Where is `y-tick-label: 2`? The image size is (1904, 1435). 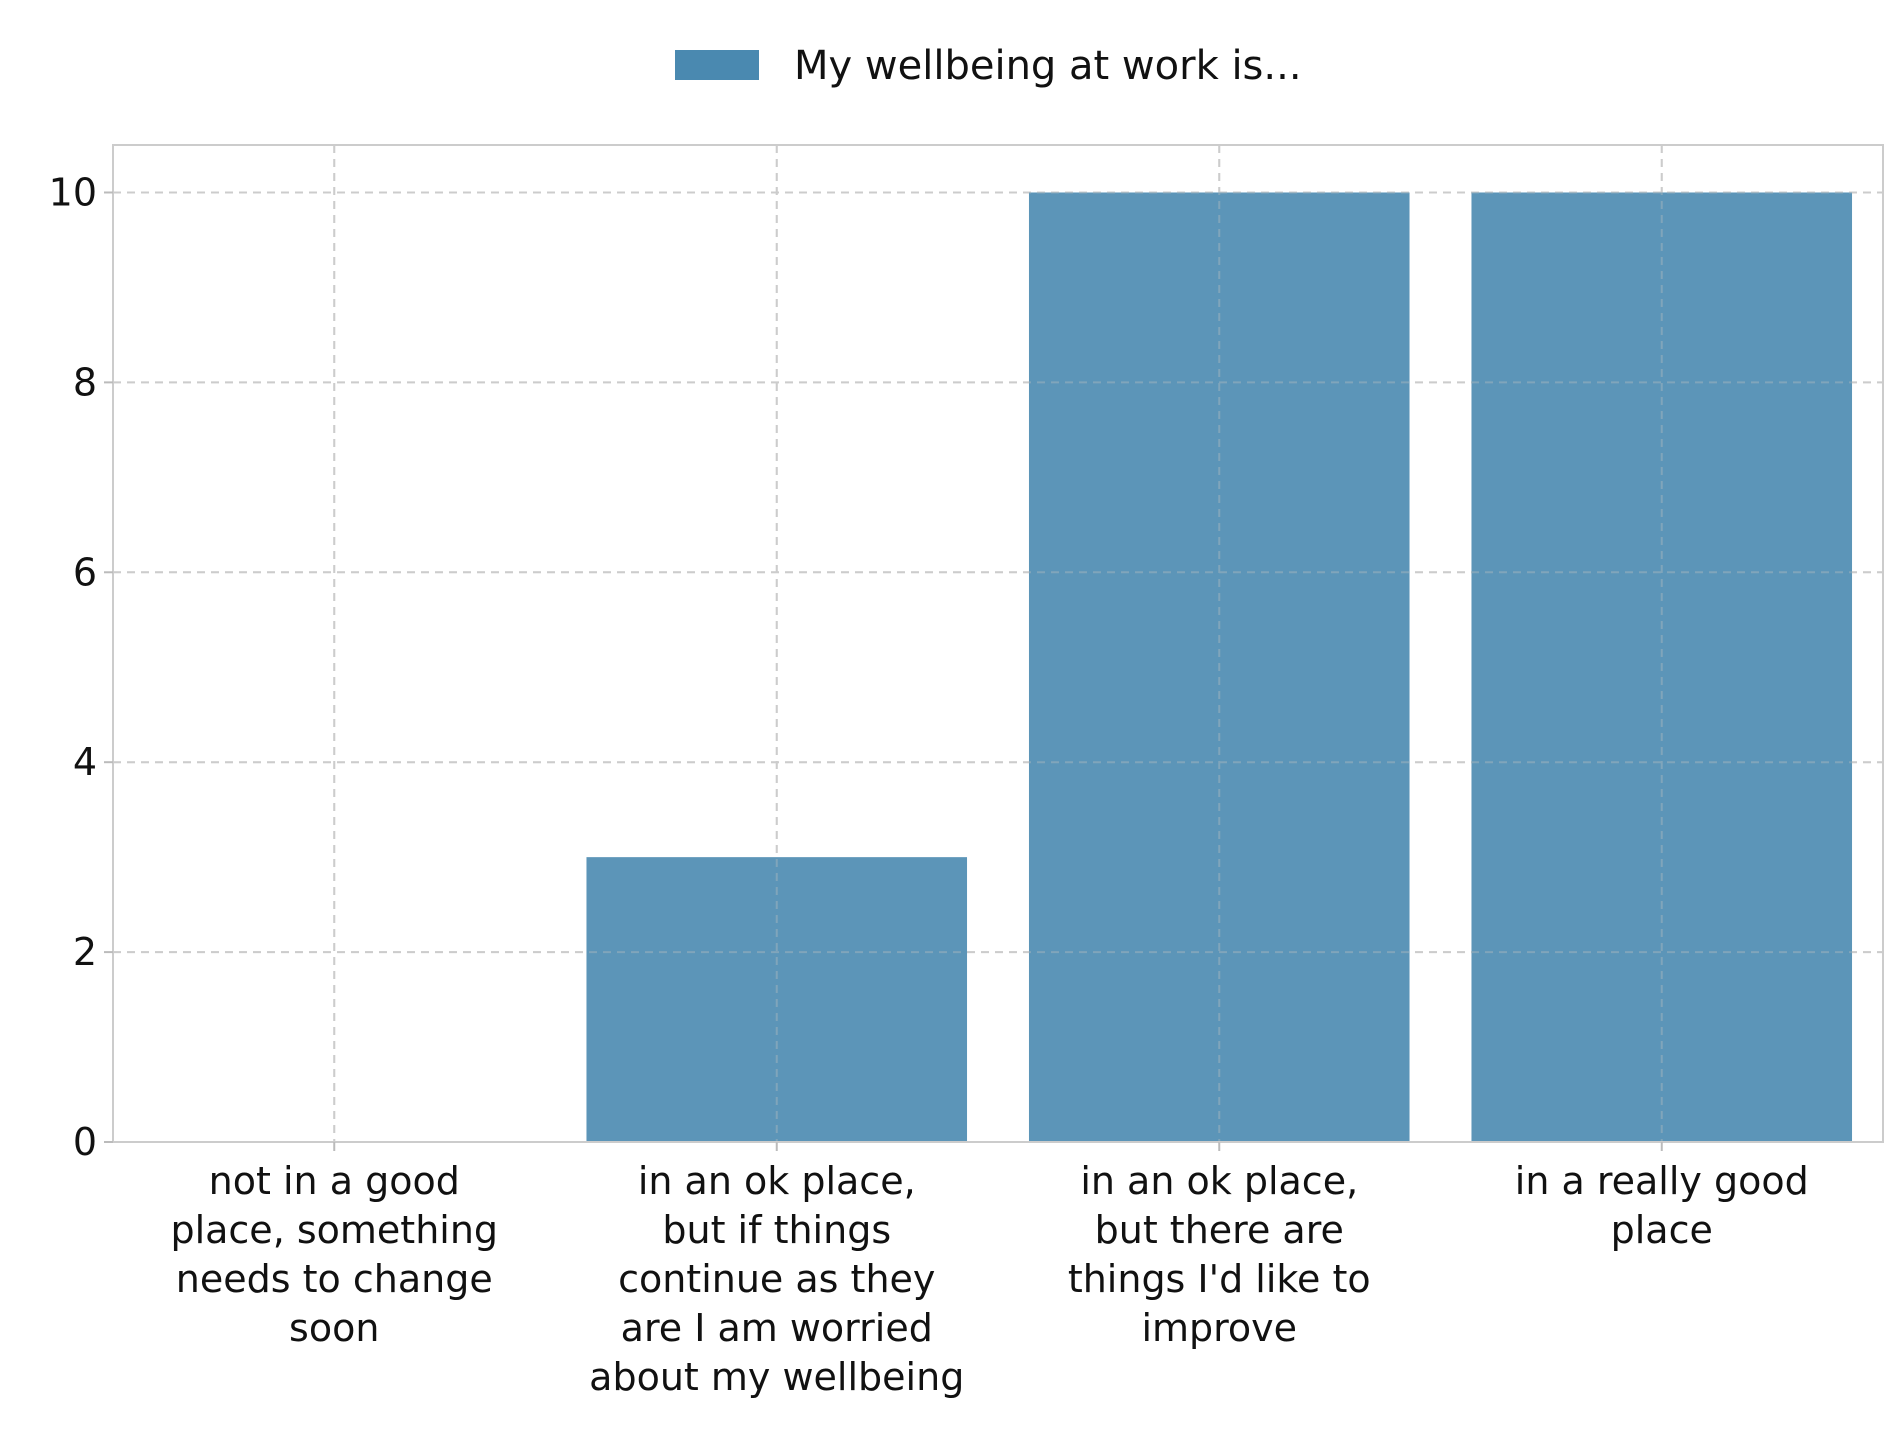 y-tick-label: 2 is located at coordinates (85, 952).